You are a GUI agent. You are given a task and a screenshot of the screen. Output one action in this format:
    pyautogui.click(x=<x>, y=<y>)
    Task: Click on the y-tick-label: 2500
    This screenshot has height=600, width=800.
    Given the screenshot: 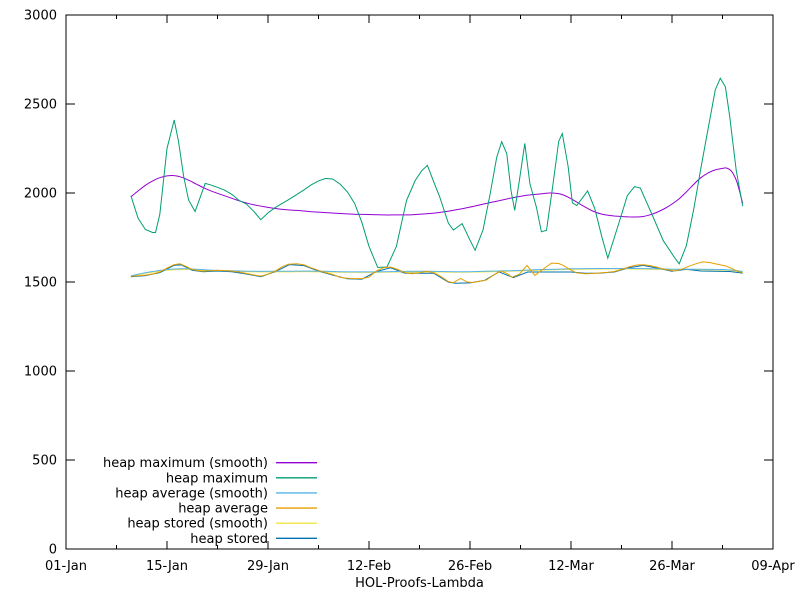 What is the action you would take?
    pyautogui.click(x=40, y=105)
    